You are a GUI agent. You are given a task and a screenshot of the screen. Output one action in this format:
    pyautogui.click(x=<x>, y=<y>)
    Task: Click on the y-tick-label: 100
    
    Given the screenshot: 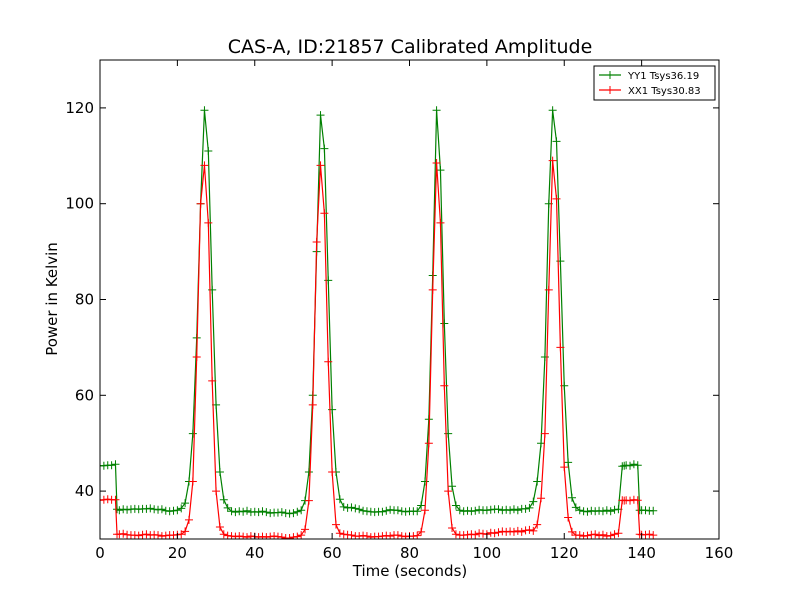 What is the action you would take?
    pyautogui.click(x=79, y=204)
    